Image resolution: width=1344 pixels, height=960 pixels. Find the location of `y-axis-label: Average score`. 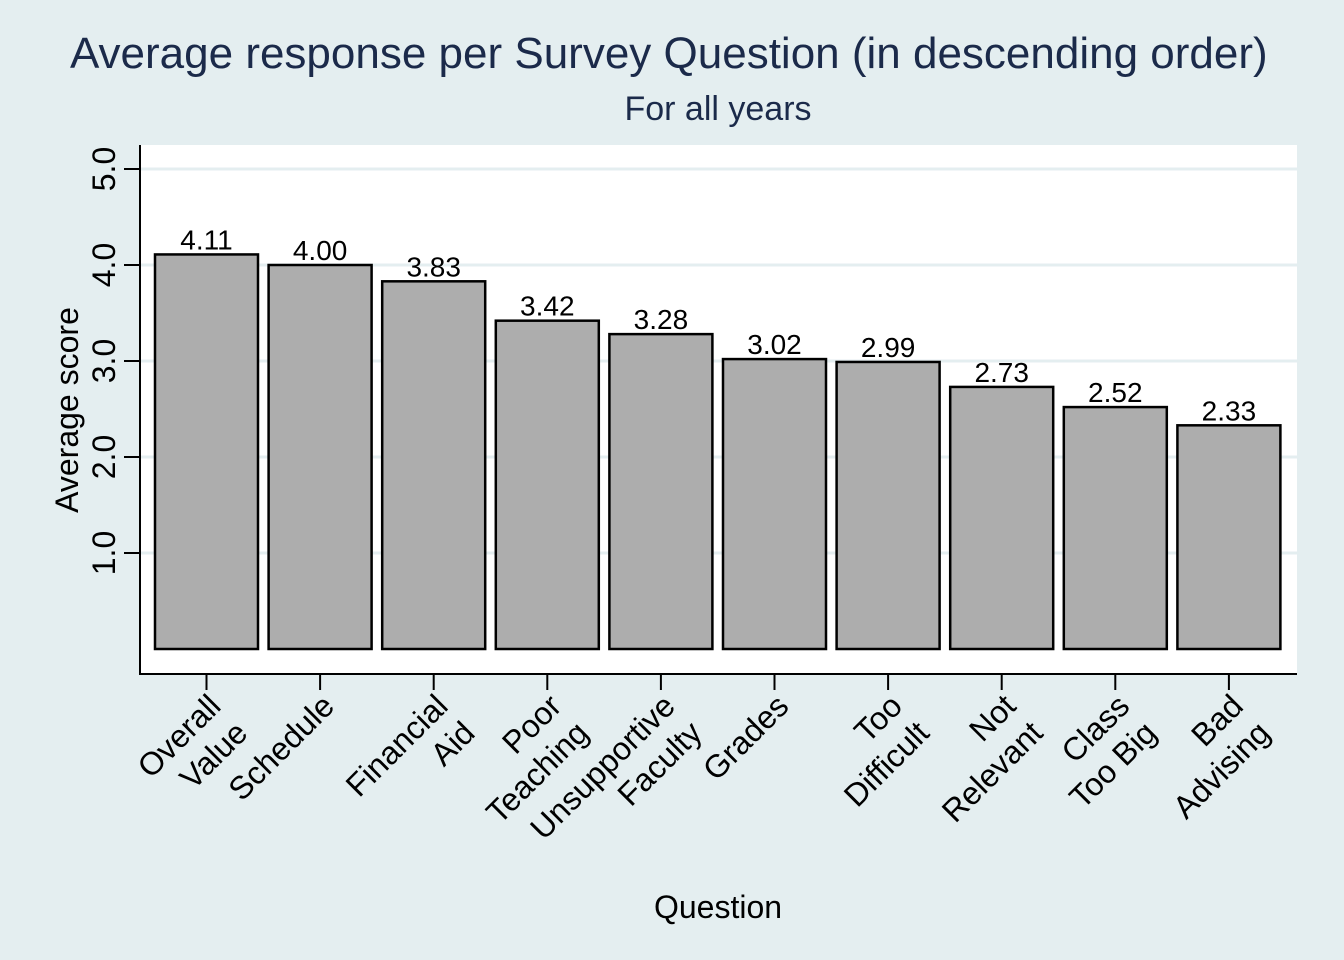

y-axis-label: Average score is located at coordinates (67, 410).